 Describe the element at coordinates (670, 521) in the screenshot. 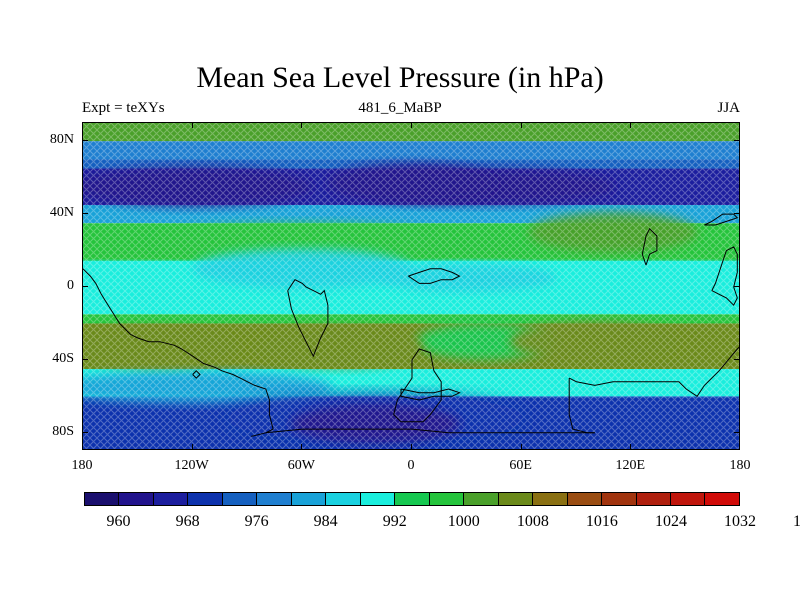

I see `colorbar-label: 1024` at that location.